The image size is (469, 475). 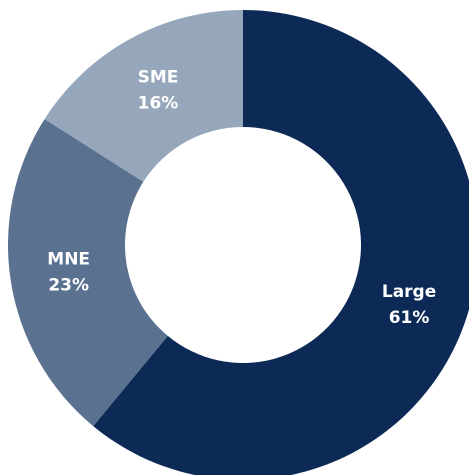 I want to click on value-label: 61%, so click(x=409, y=318).